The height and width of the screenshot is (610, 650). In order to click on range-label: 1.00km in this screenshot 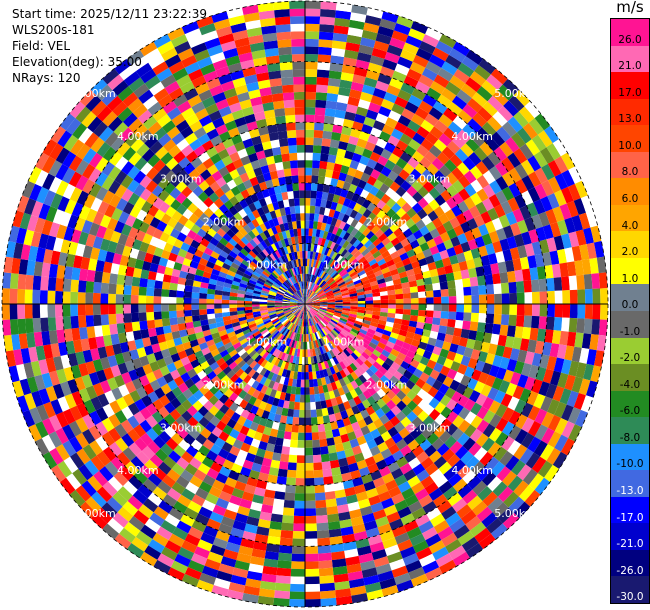, I will do `click(267, 264)`.